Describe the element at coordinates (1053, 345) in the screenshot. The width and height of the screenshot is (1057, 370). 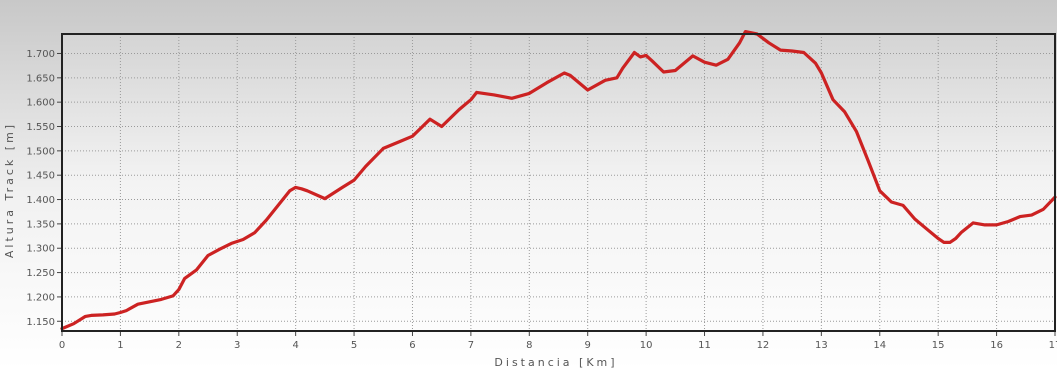
I see `x-tick-label: 17` at that location.